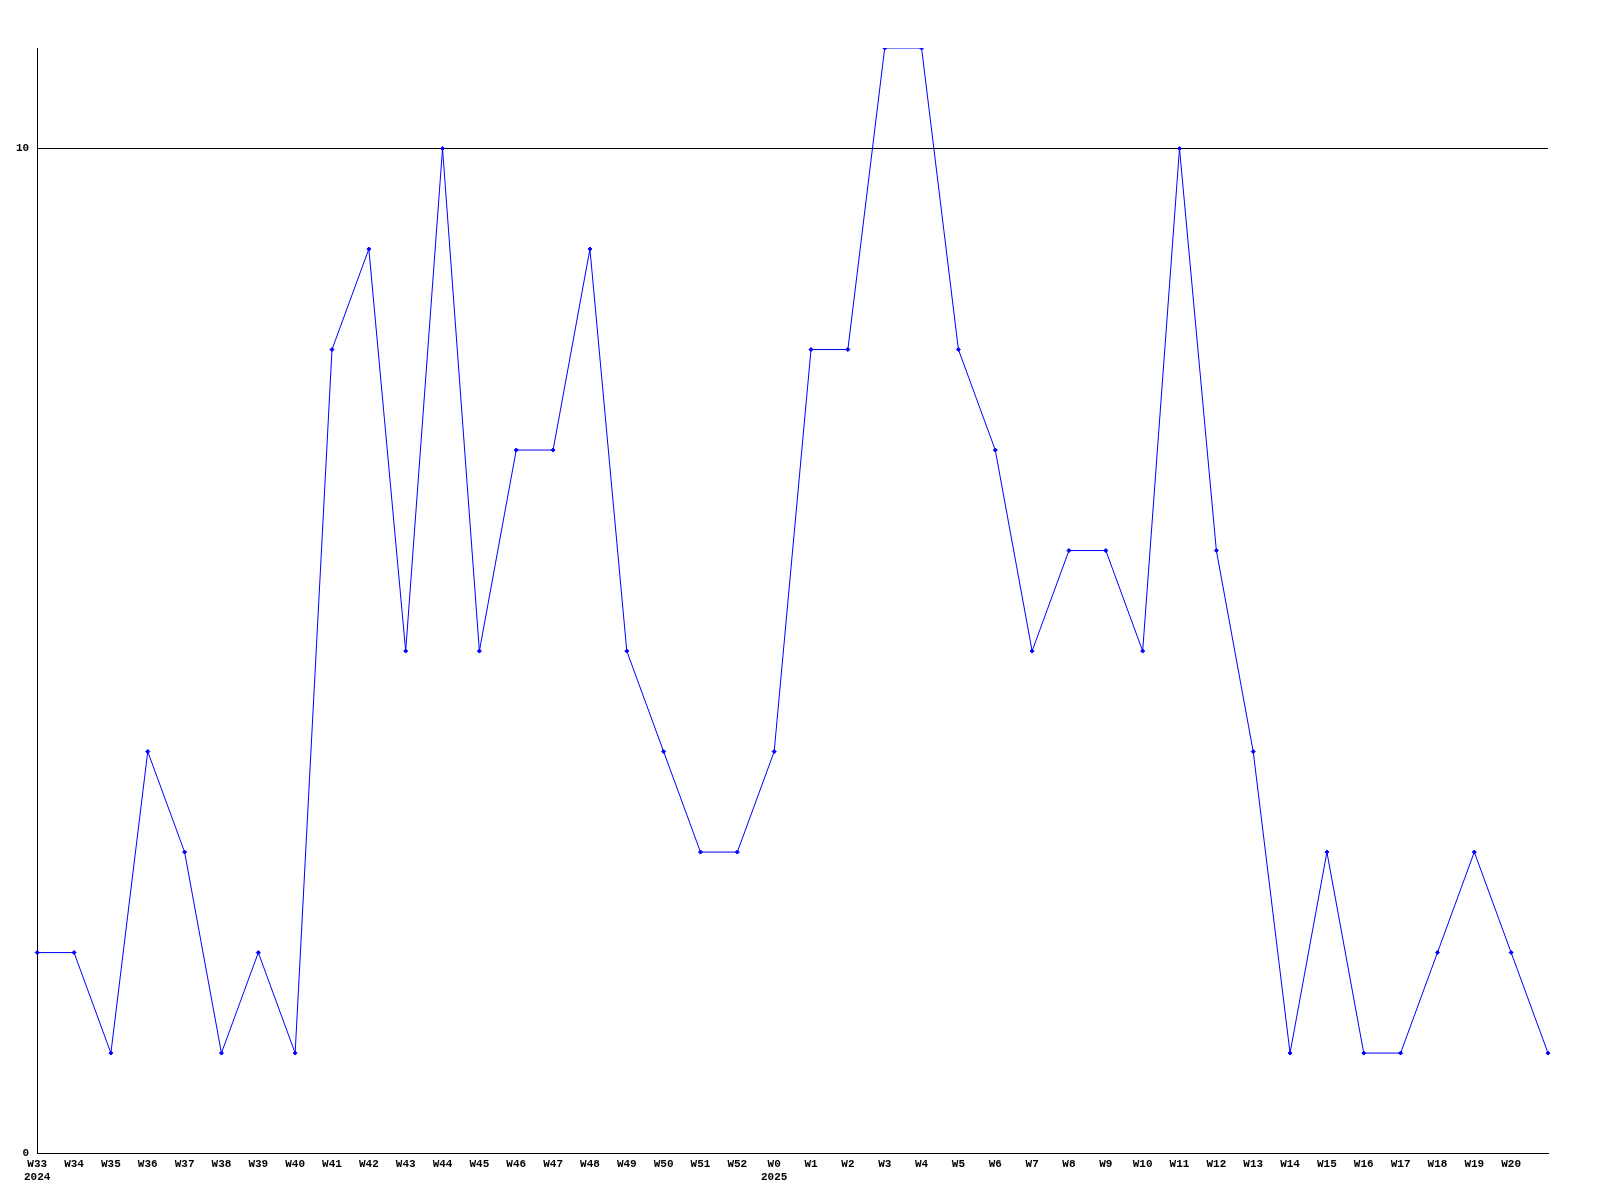 The width and height of the screenshot is (1600, 1200). I want to click on x-tick-label: W18, so click(1437, 1163).